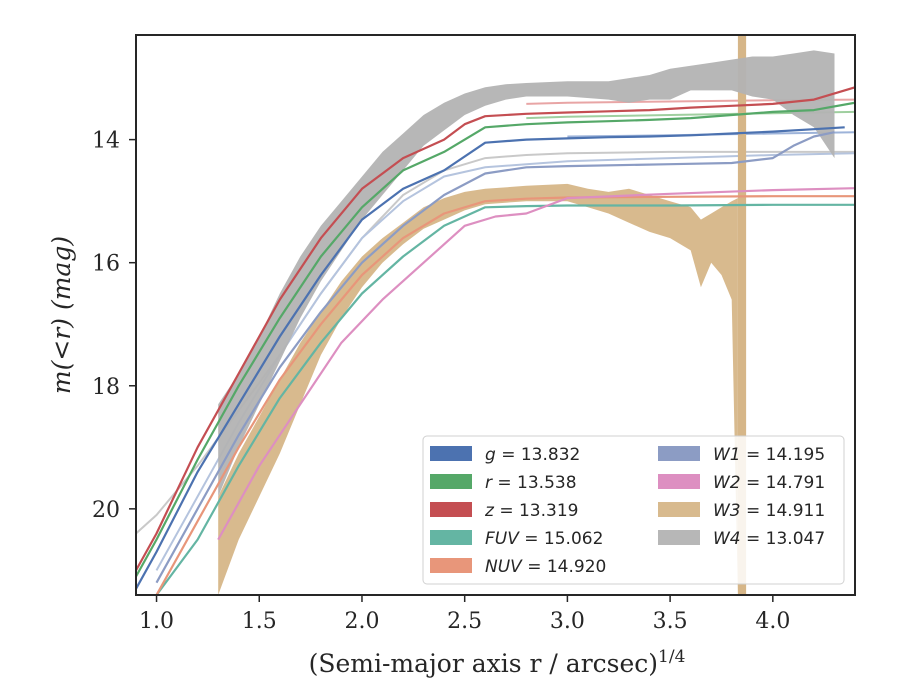 This screenshot has height=700, width=900. Describe the element at coordinates (106, 387) in the screenshot. I see `y-tick-label: 18` at that location.